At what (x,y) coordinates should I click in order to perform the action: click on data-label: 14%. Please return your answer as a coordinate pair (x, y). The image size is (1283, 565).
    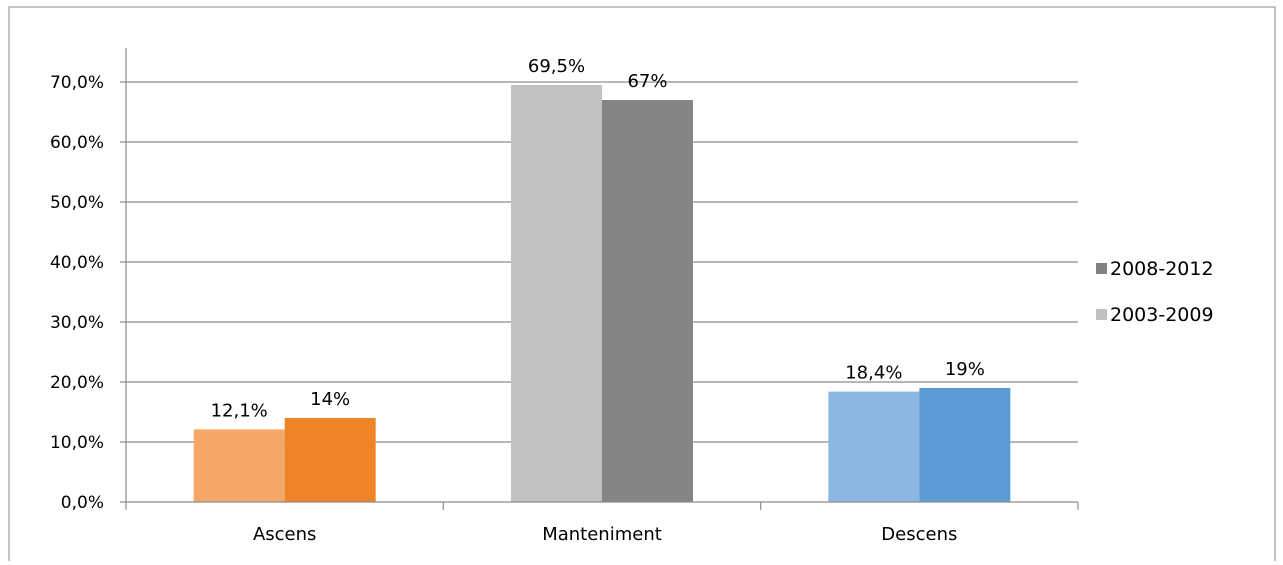
    Looking at the image, I should click on (330, 399).